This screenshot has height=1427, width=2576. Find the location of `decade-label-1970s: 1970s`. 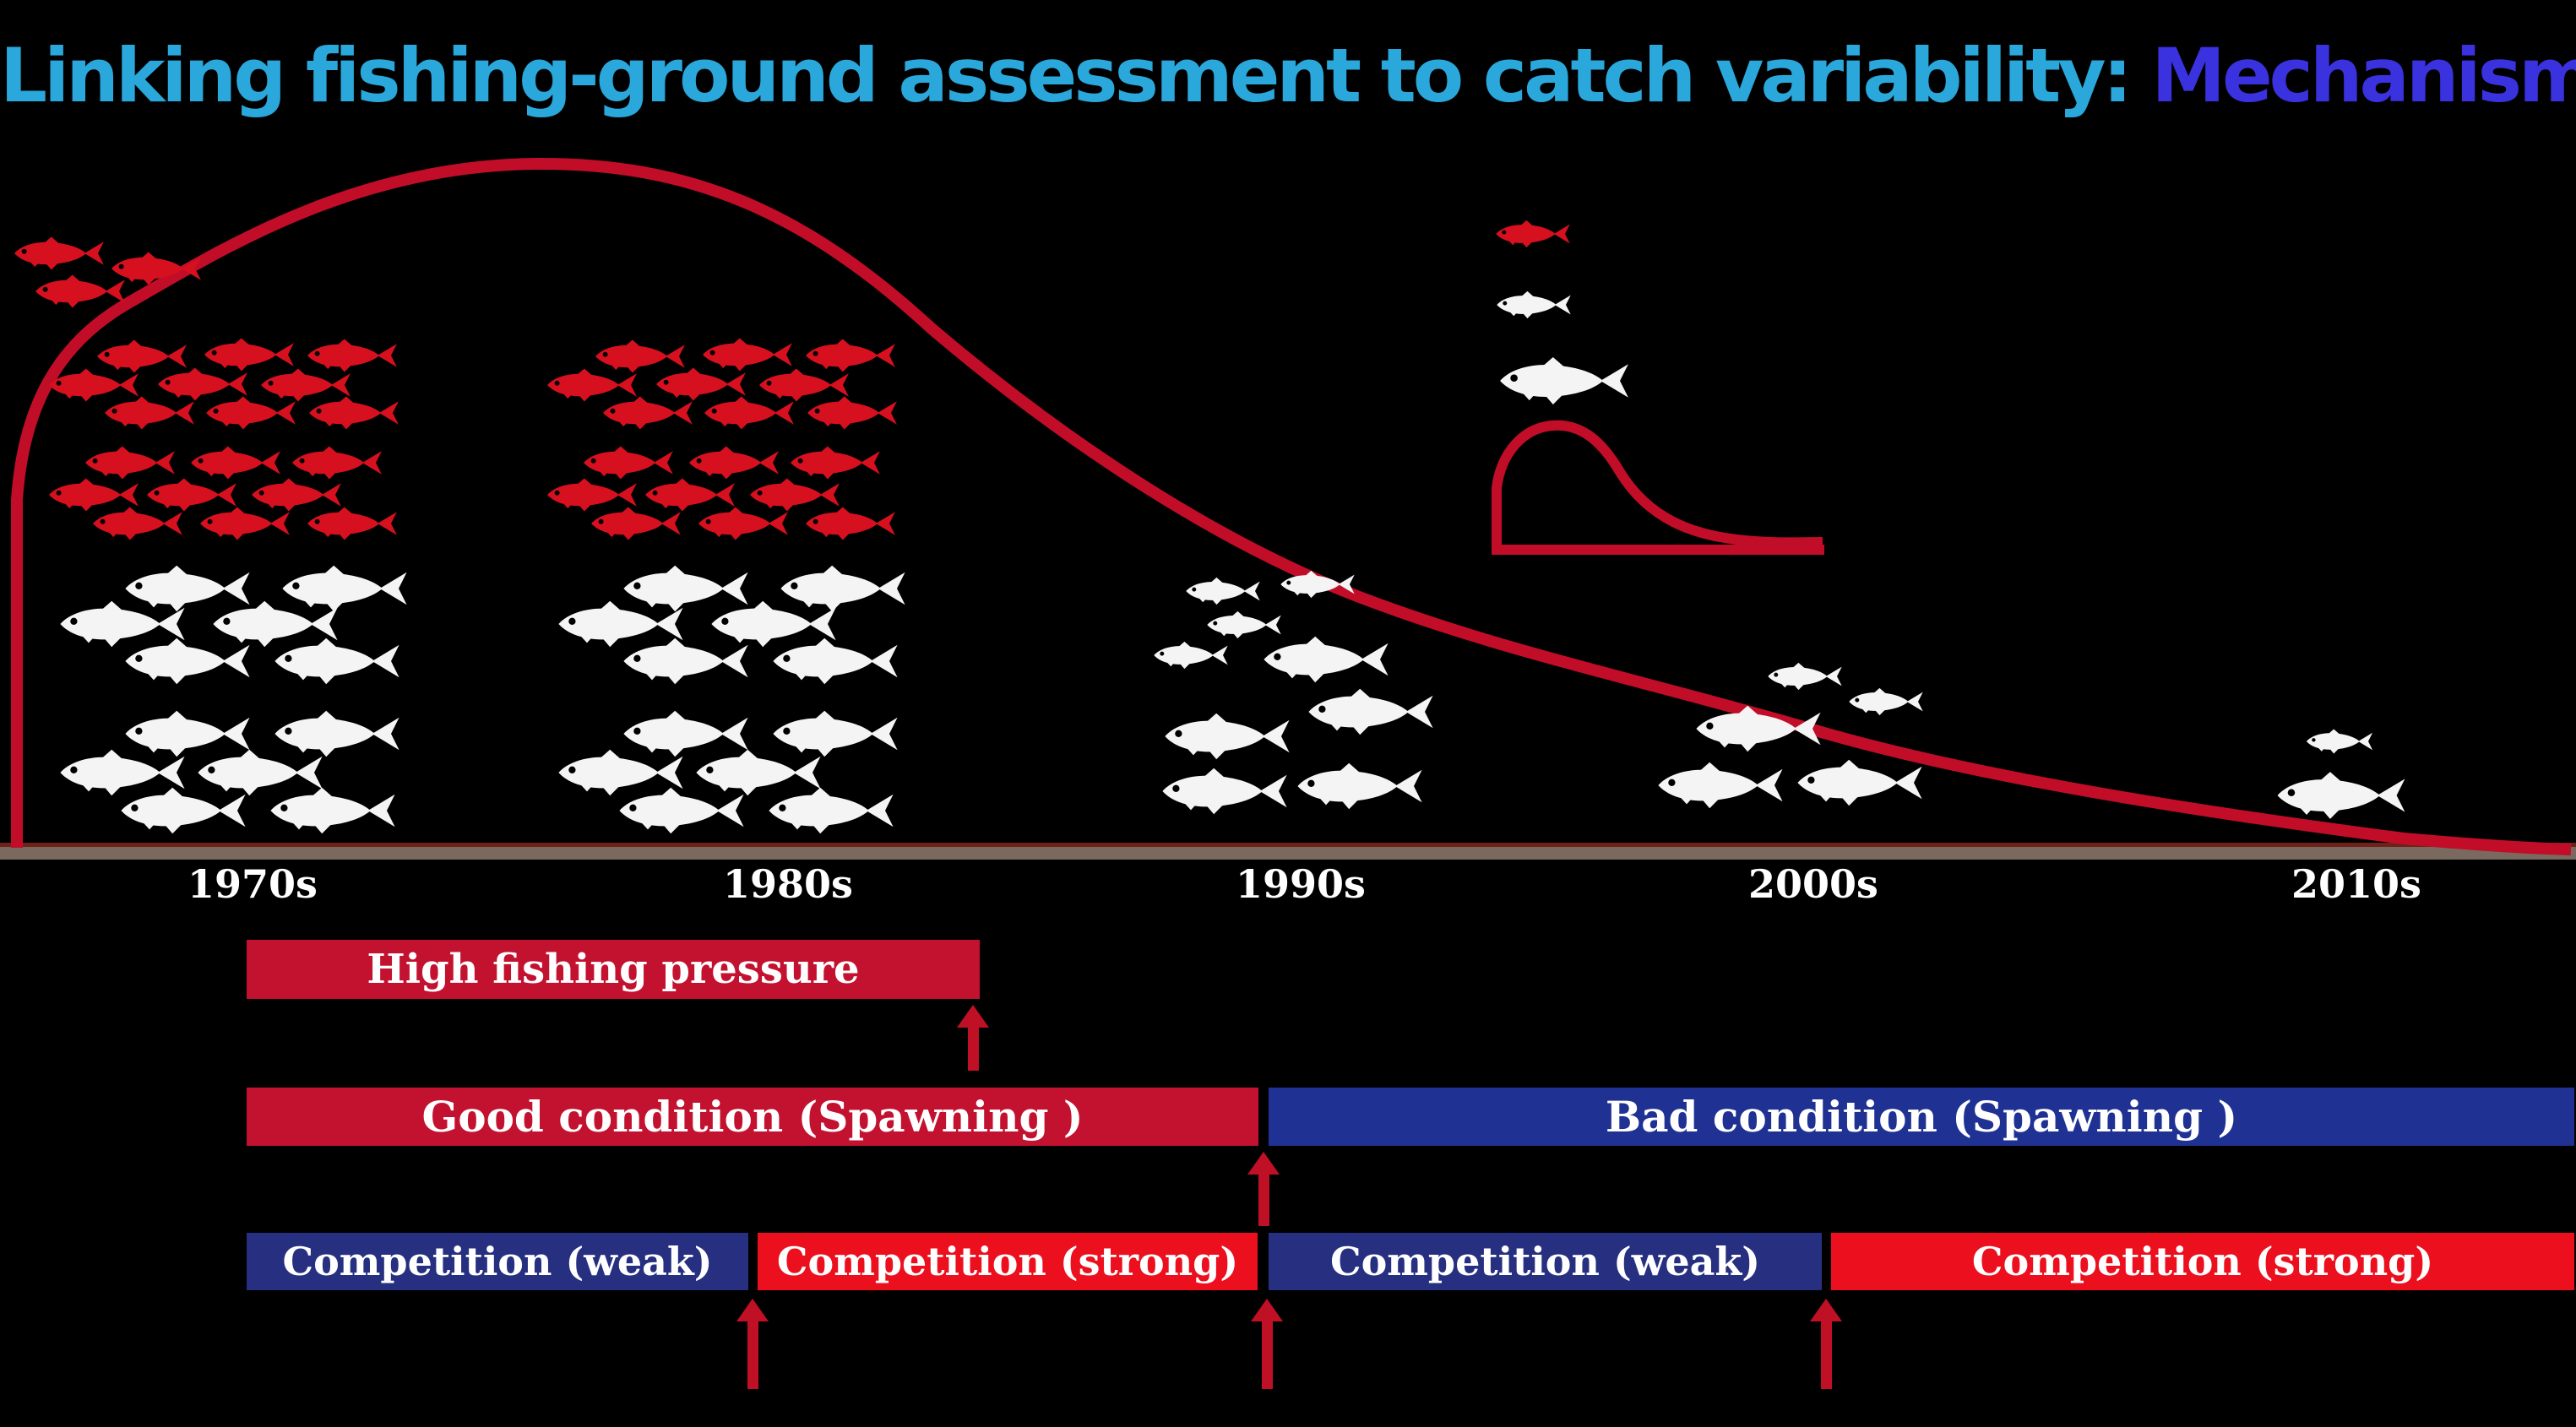

decade-label-1970s: 1970s is located at coordinates (252, 884).